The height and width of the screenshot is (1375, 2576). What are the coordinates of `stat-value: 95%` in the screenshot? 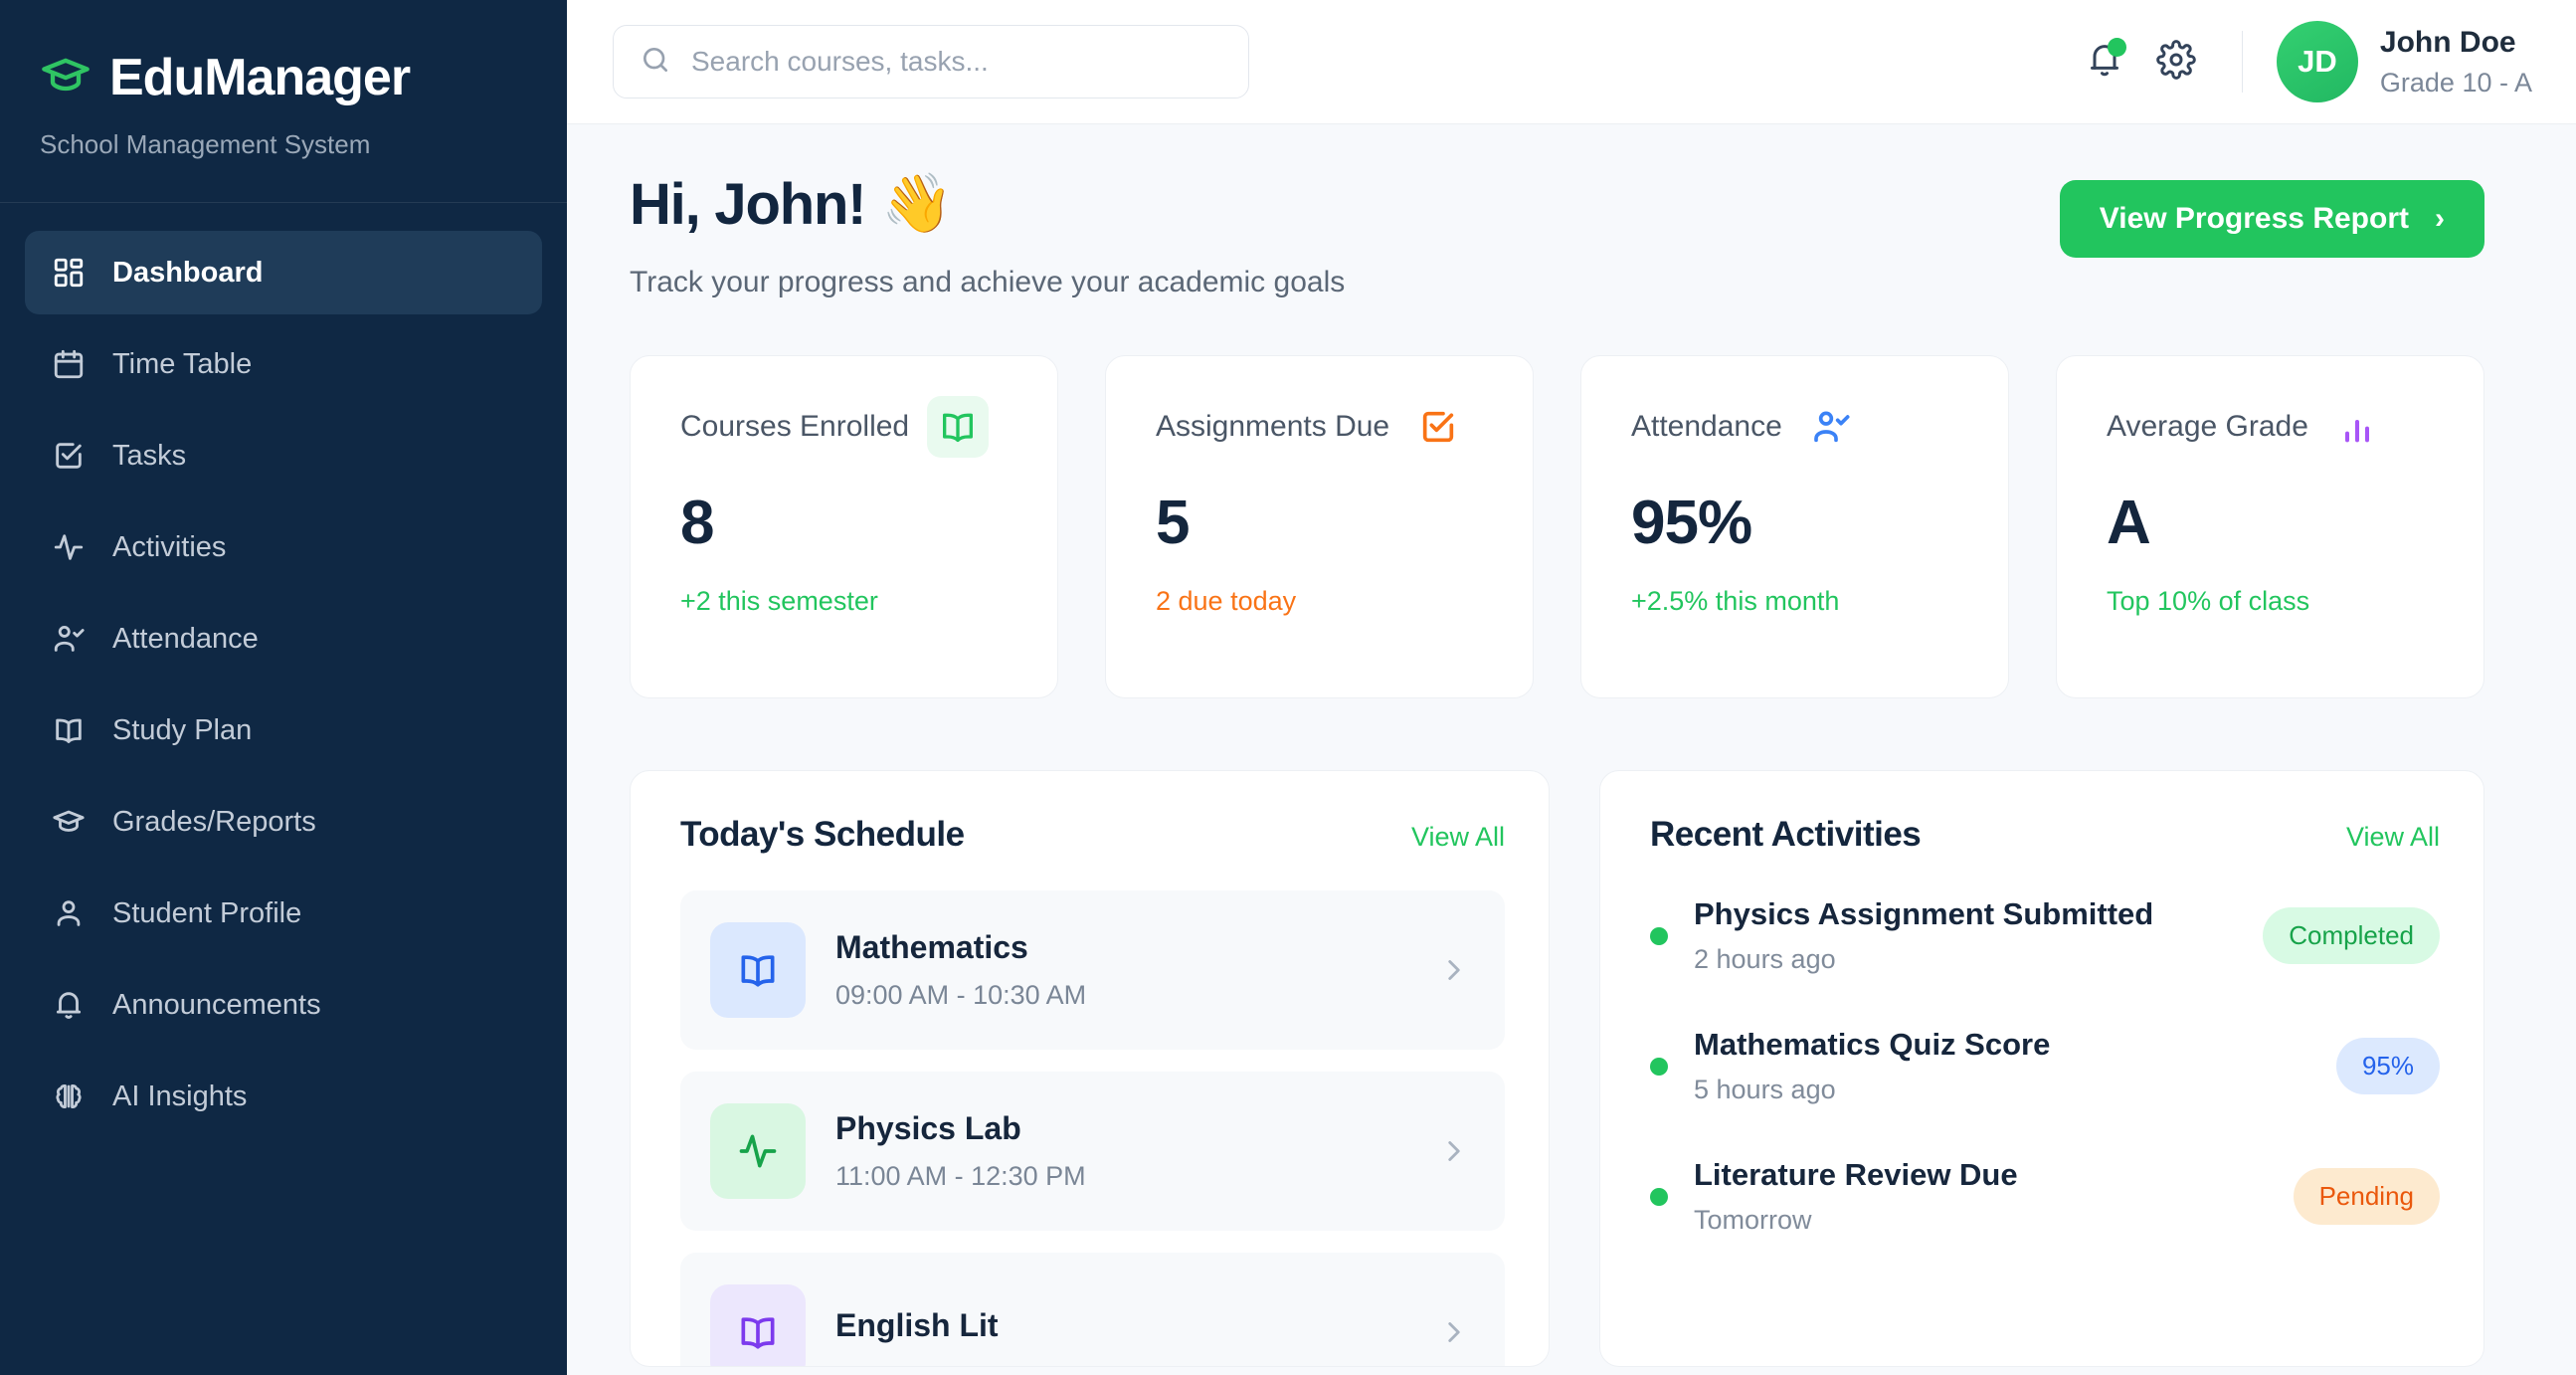 It's located at (1691, 523).